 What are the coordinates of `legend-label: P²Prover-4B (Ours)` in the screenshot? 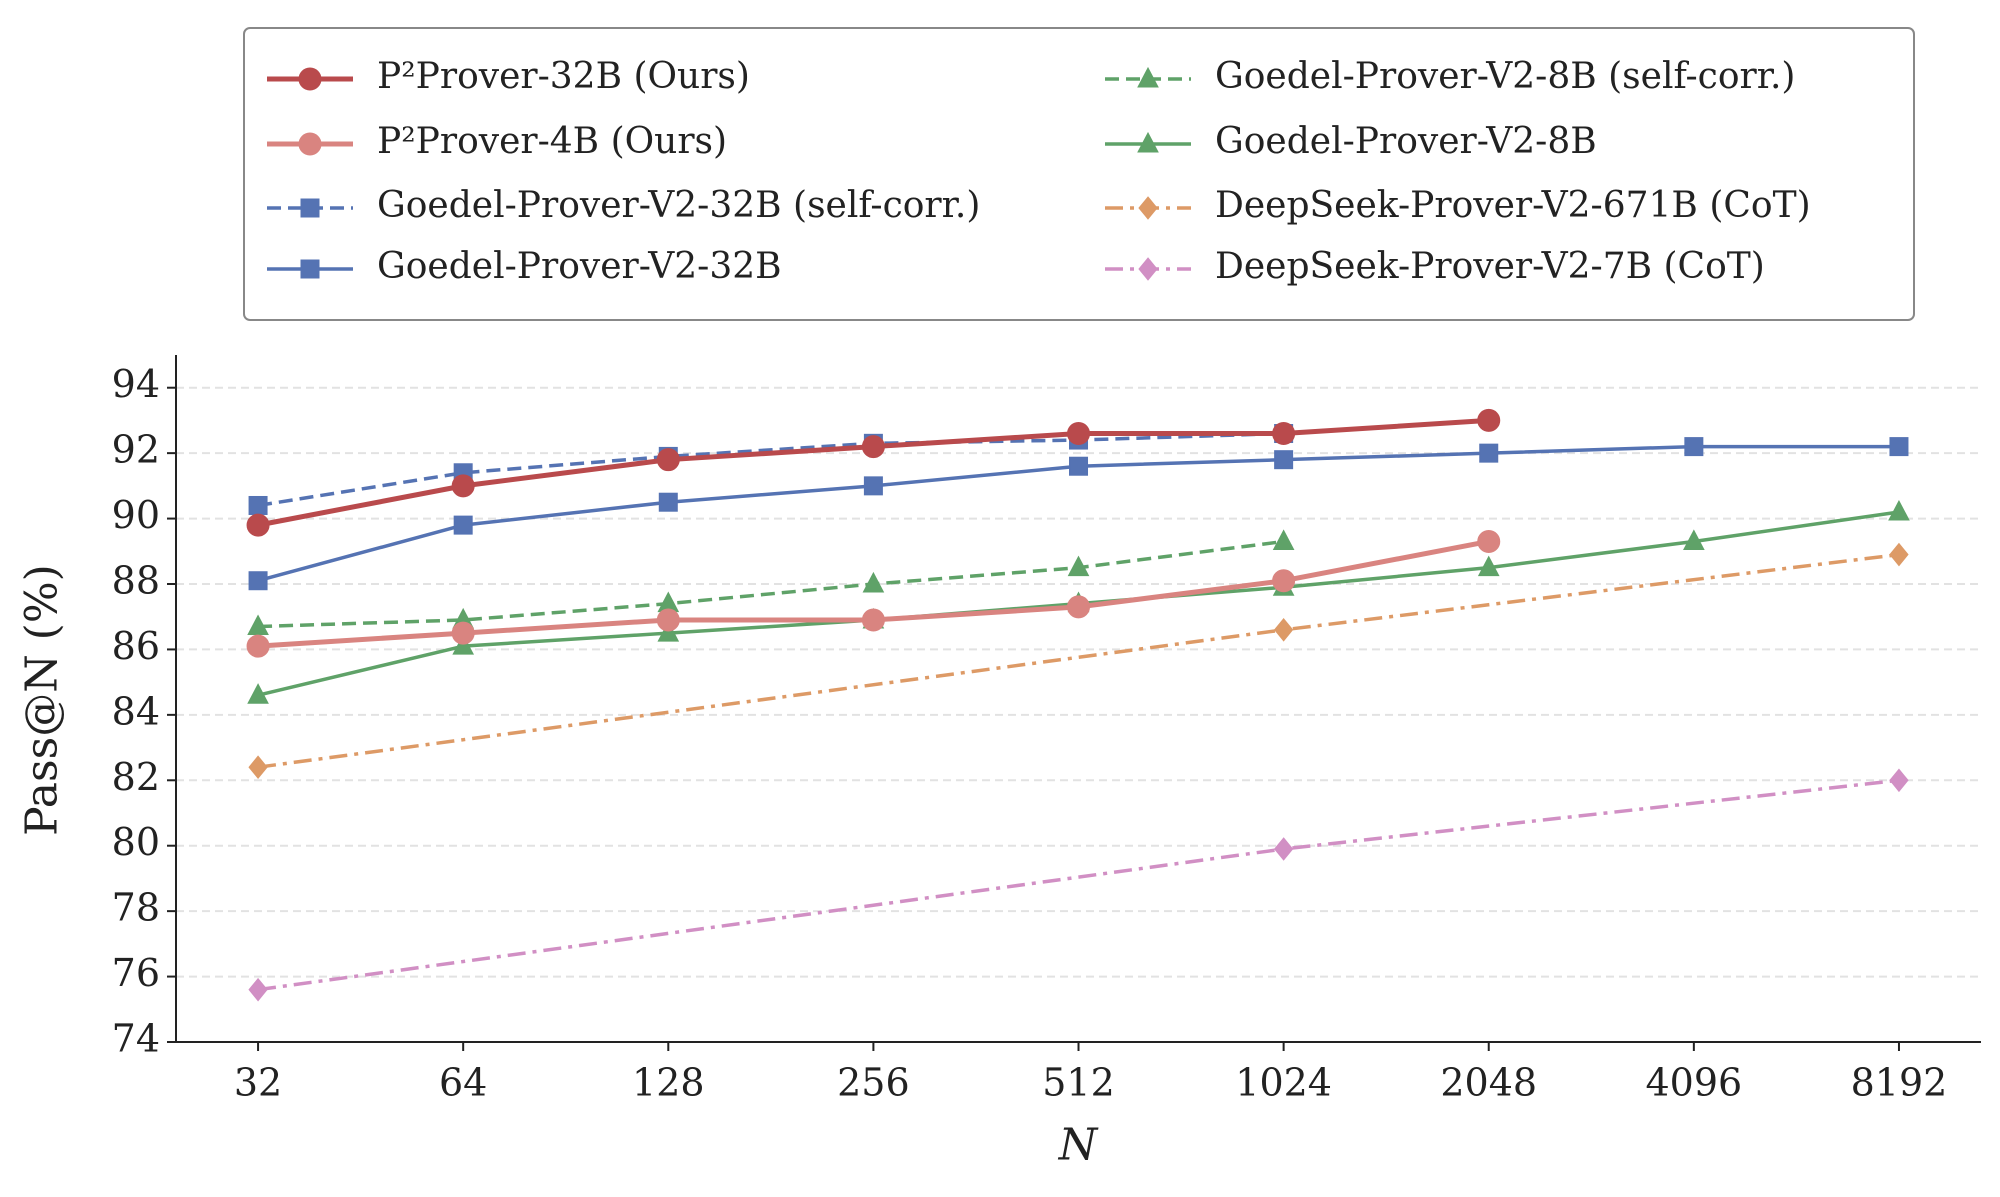 It's located at (552, 141).